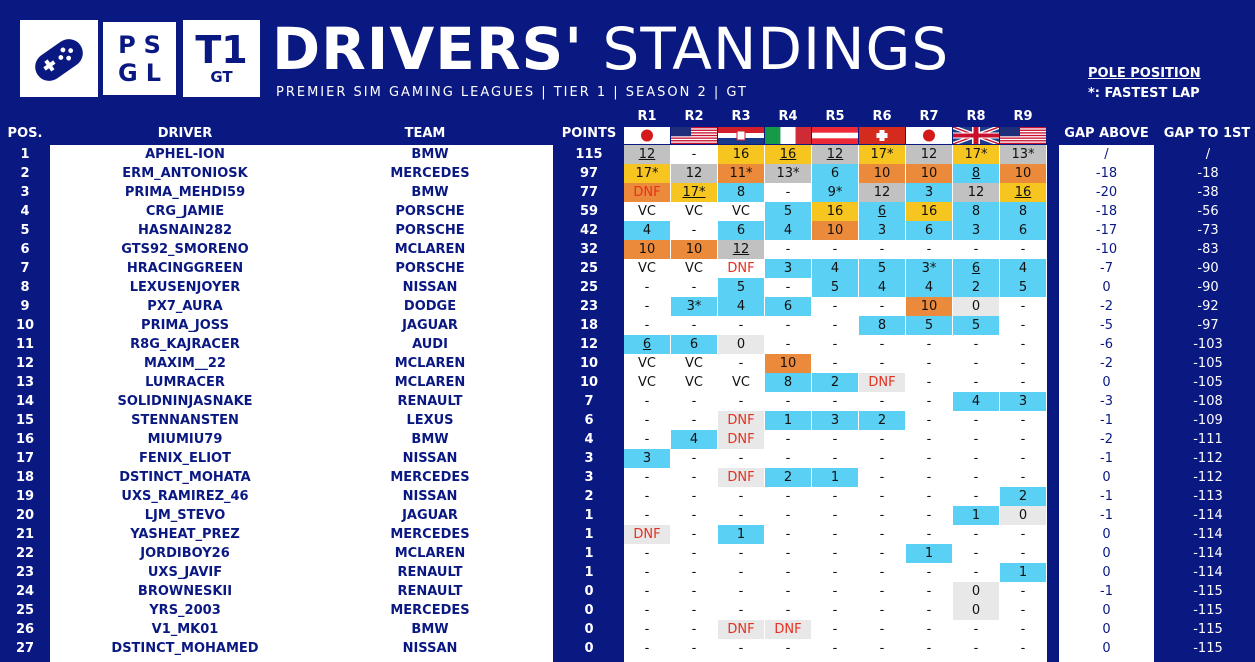 The image size is (1255, 662). I want to click on gap-first-cell: -105, so click(1208, 363).